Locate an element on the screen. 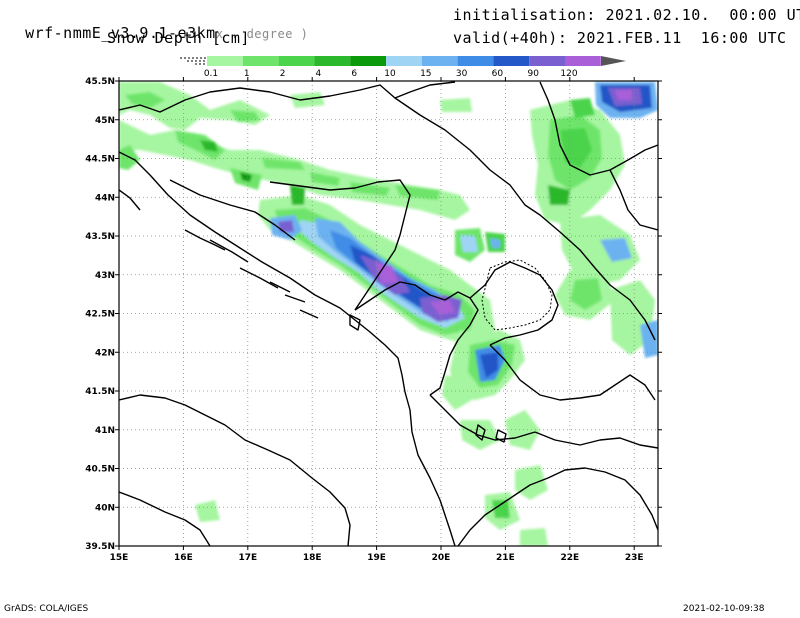  legend-label: 4 is located at coordinates (319, 74).